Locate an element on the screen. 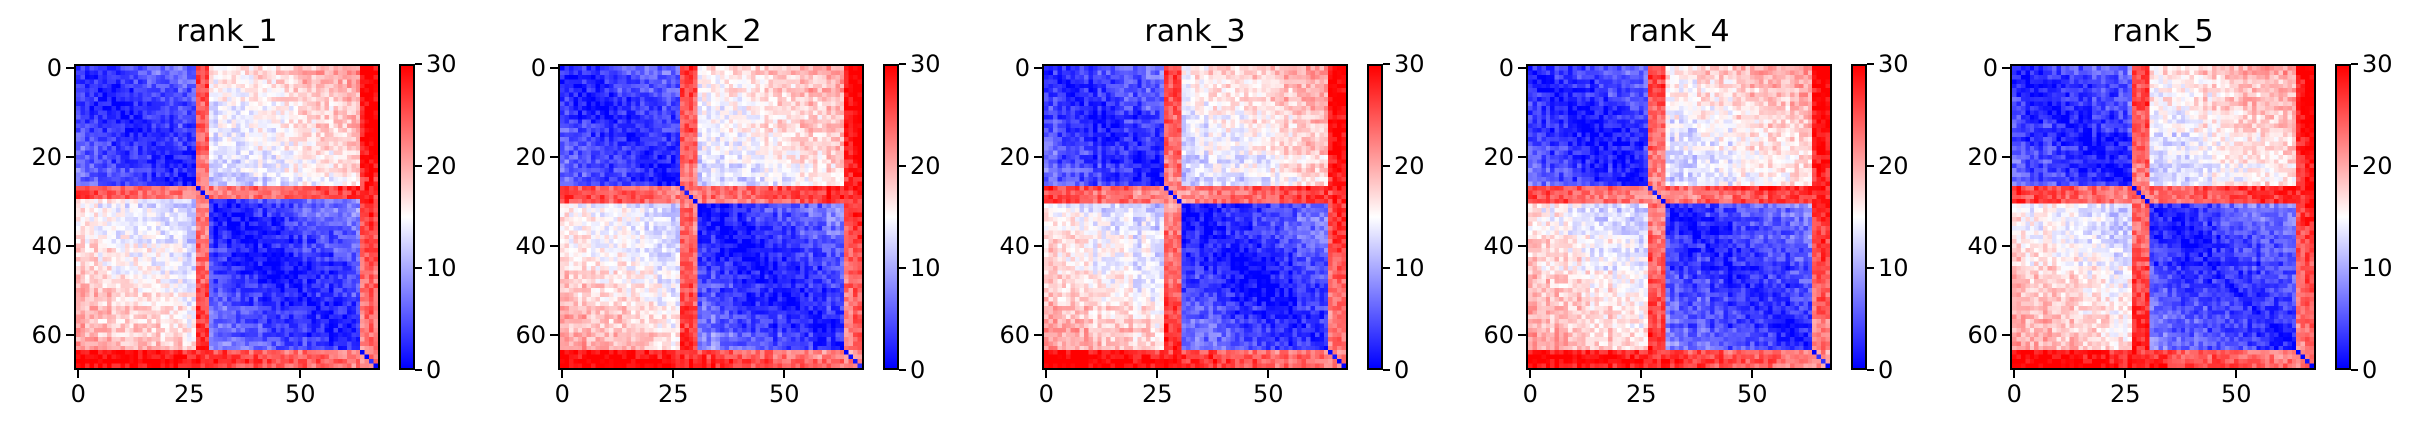 Image resolution: width=2417 pixels, height=438 pixels. chart-title: rank_3 is located at coordinates (1195, 31).